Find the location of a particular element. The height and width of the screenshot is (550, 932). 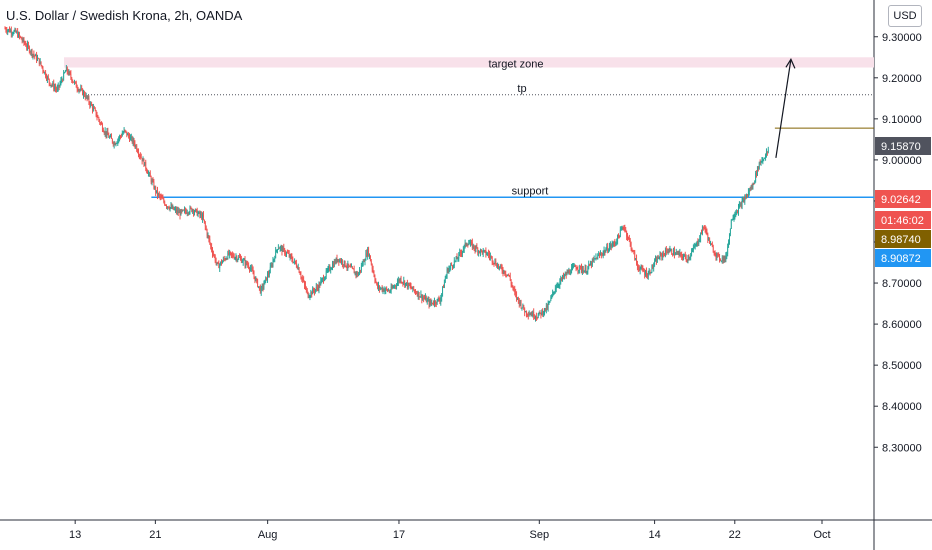

x-tick-label: 22 is located at coordinates (735, 535).